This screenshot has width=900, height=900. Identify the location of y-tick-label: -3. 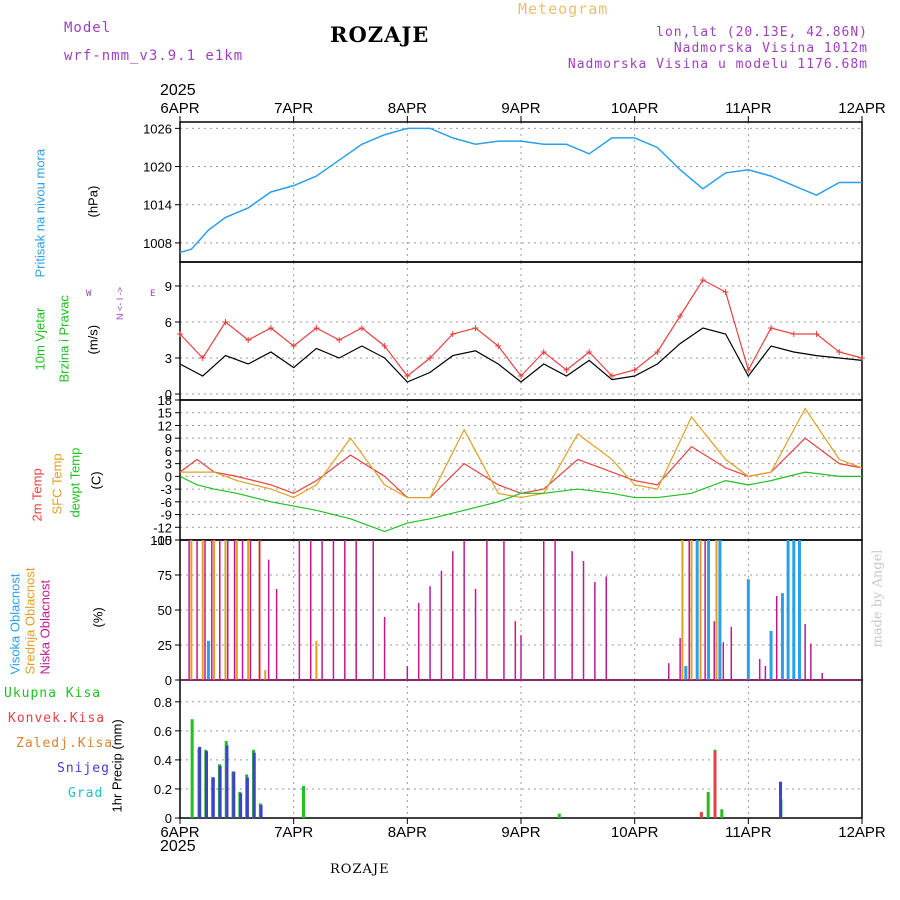
(166, 489).